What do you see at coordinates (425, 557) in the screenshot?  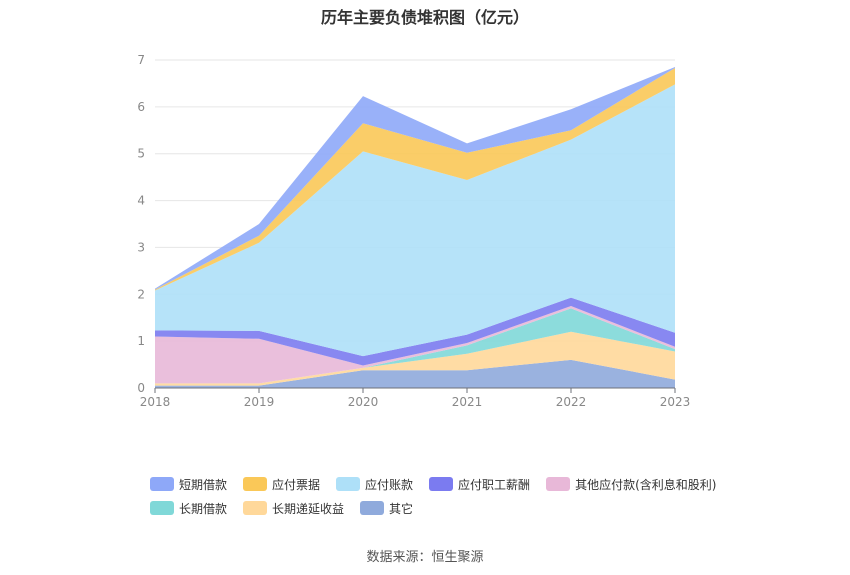 I see `data-source: 数据来源：恒生聚源` at bounding box center [425, 557].